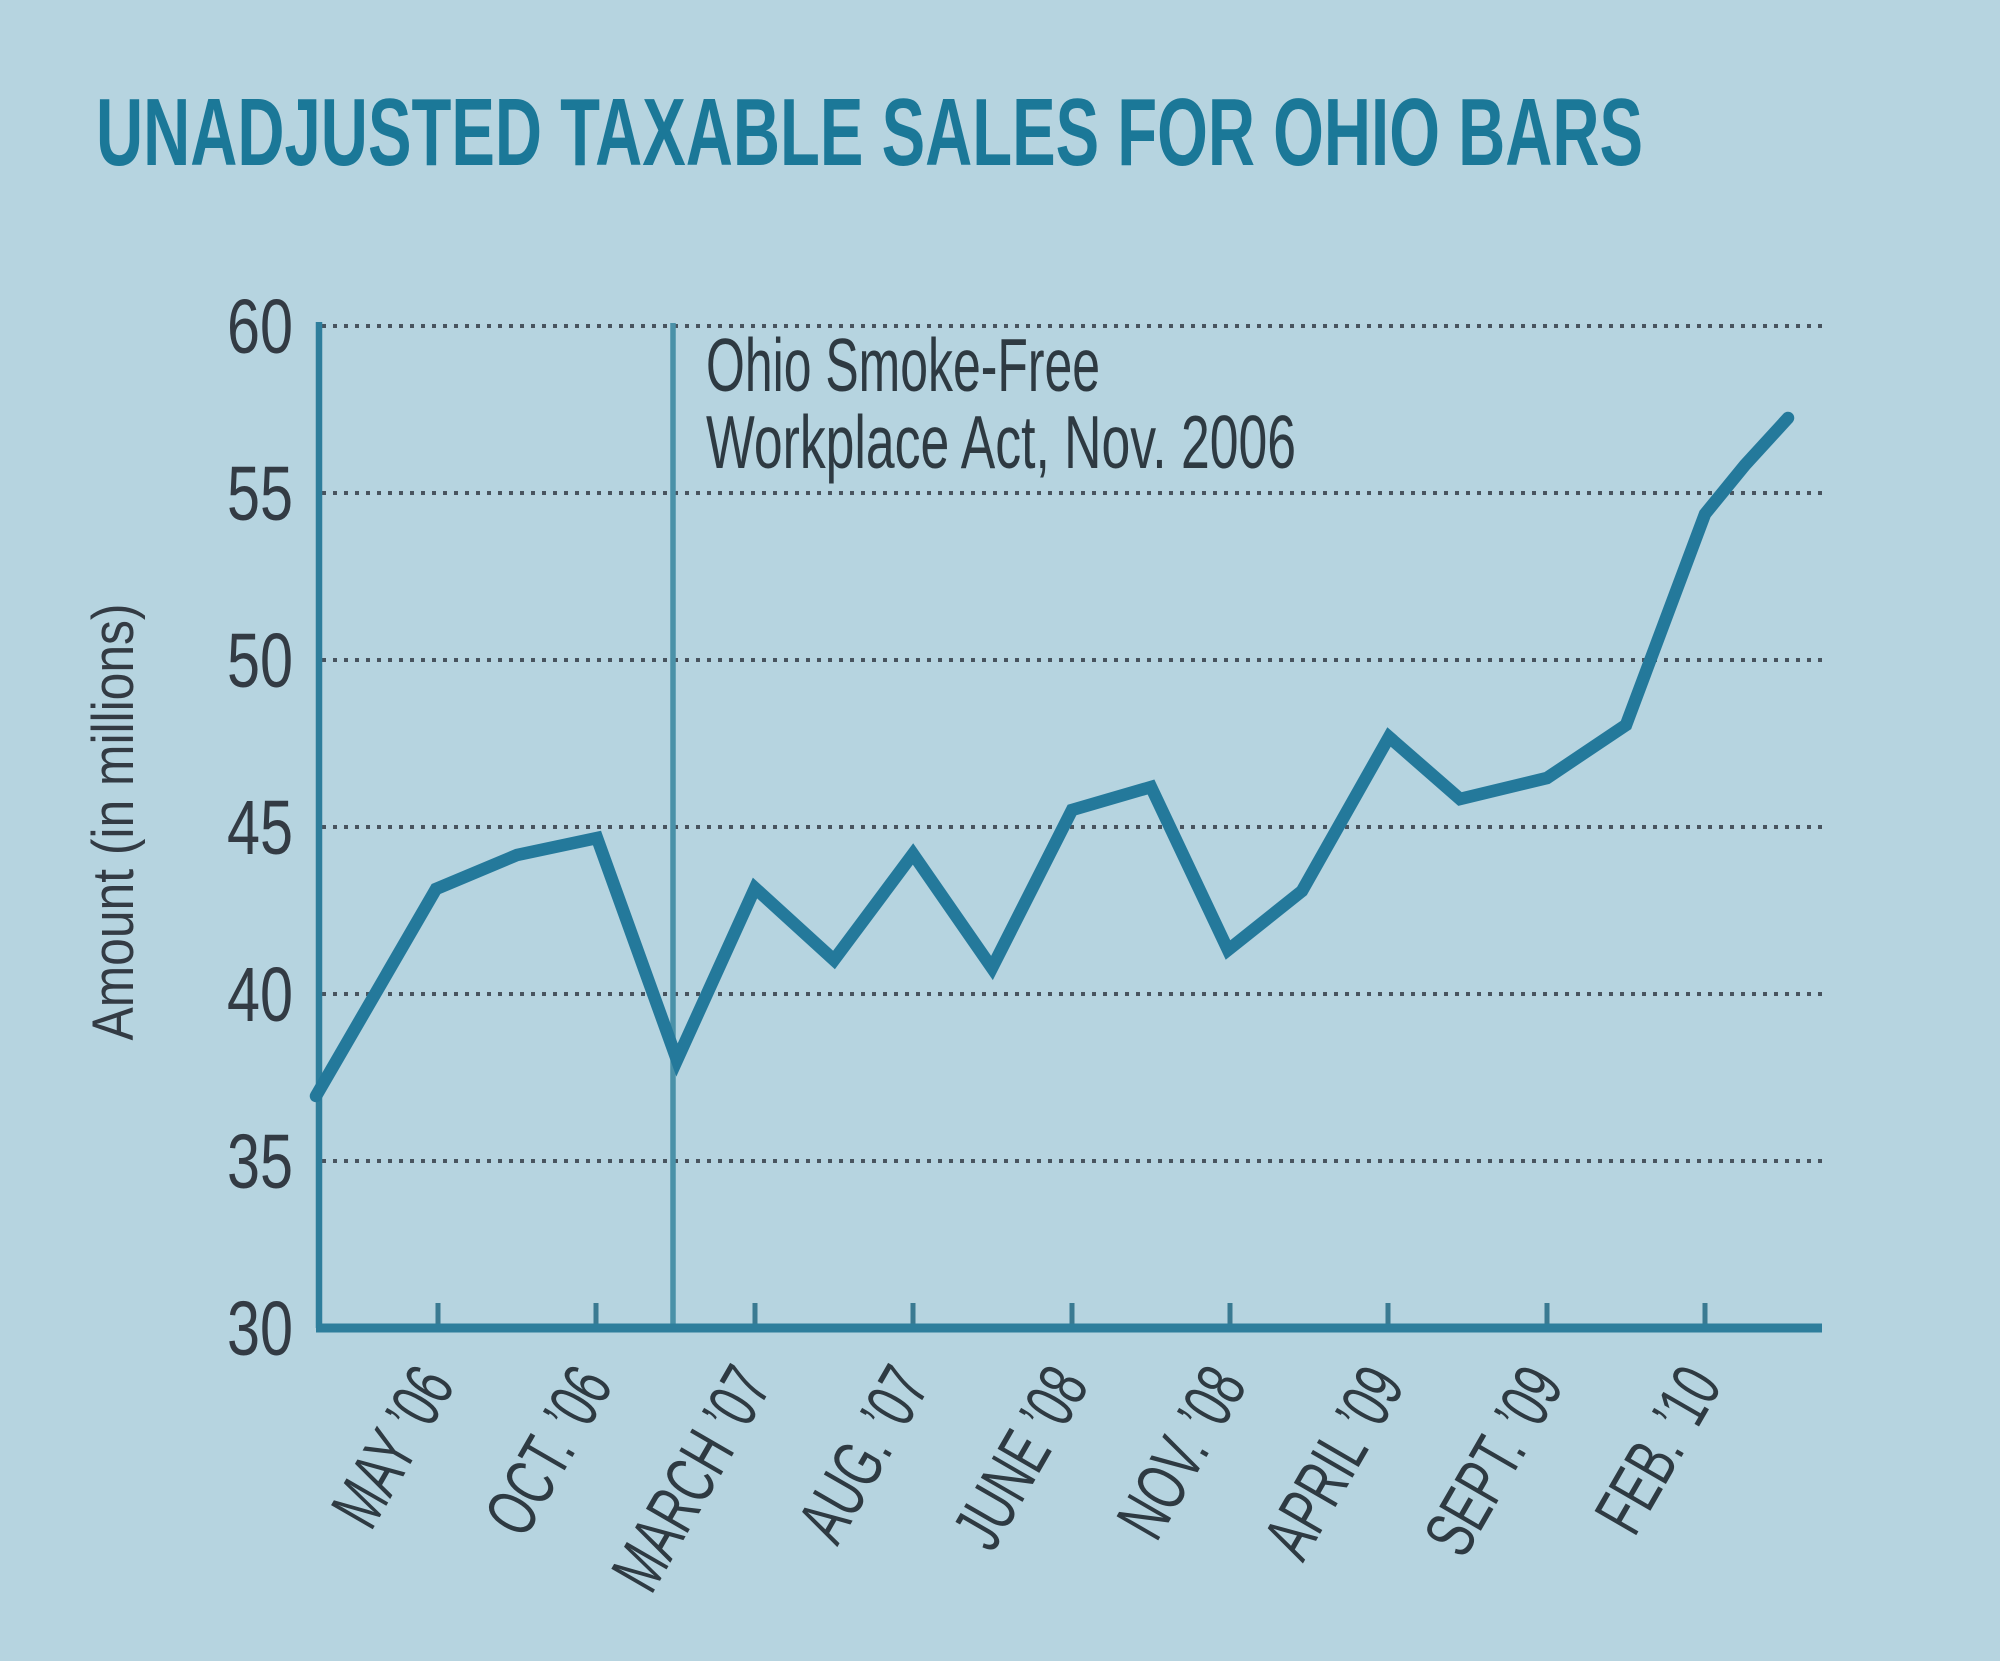 Image resolution: width=2000 pixels, height=1661 pixels. What do you see at coordinates (1001, 442) in the screenshot?
I see `svg-text: Workplace Act, Nov. 2006` at bounding box center [1001, 442].